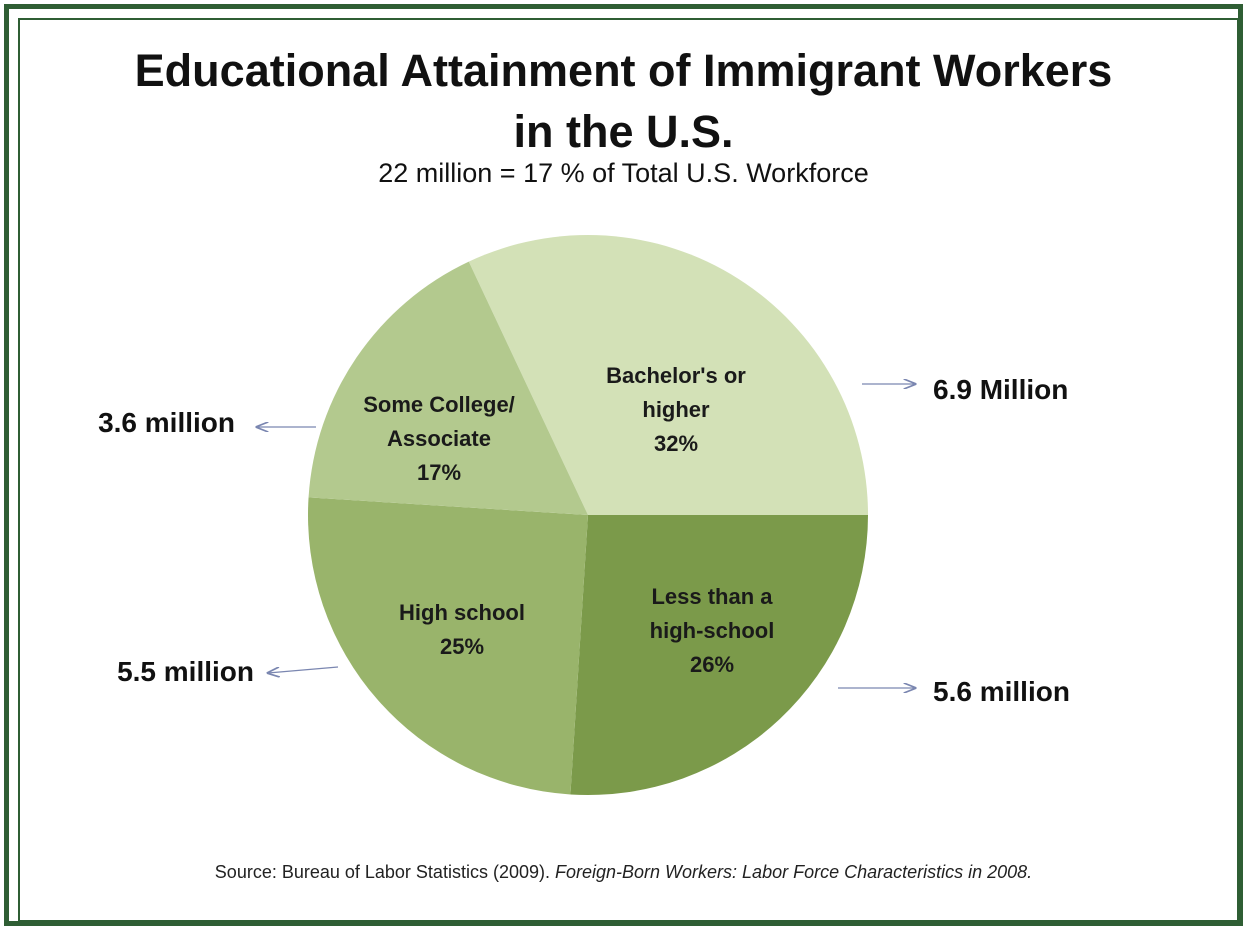  I want to click on count-label-0: 6.9 Million, so click(1000, 389).